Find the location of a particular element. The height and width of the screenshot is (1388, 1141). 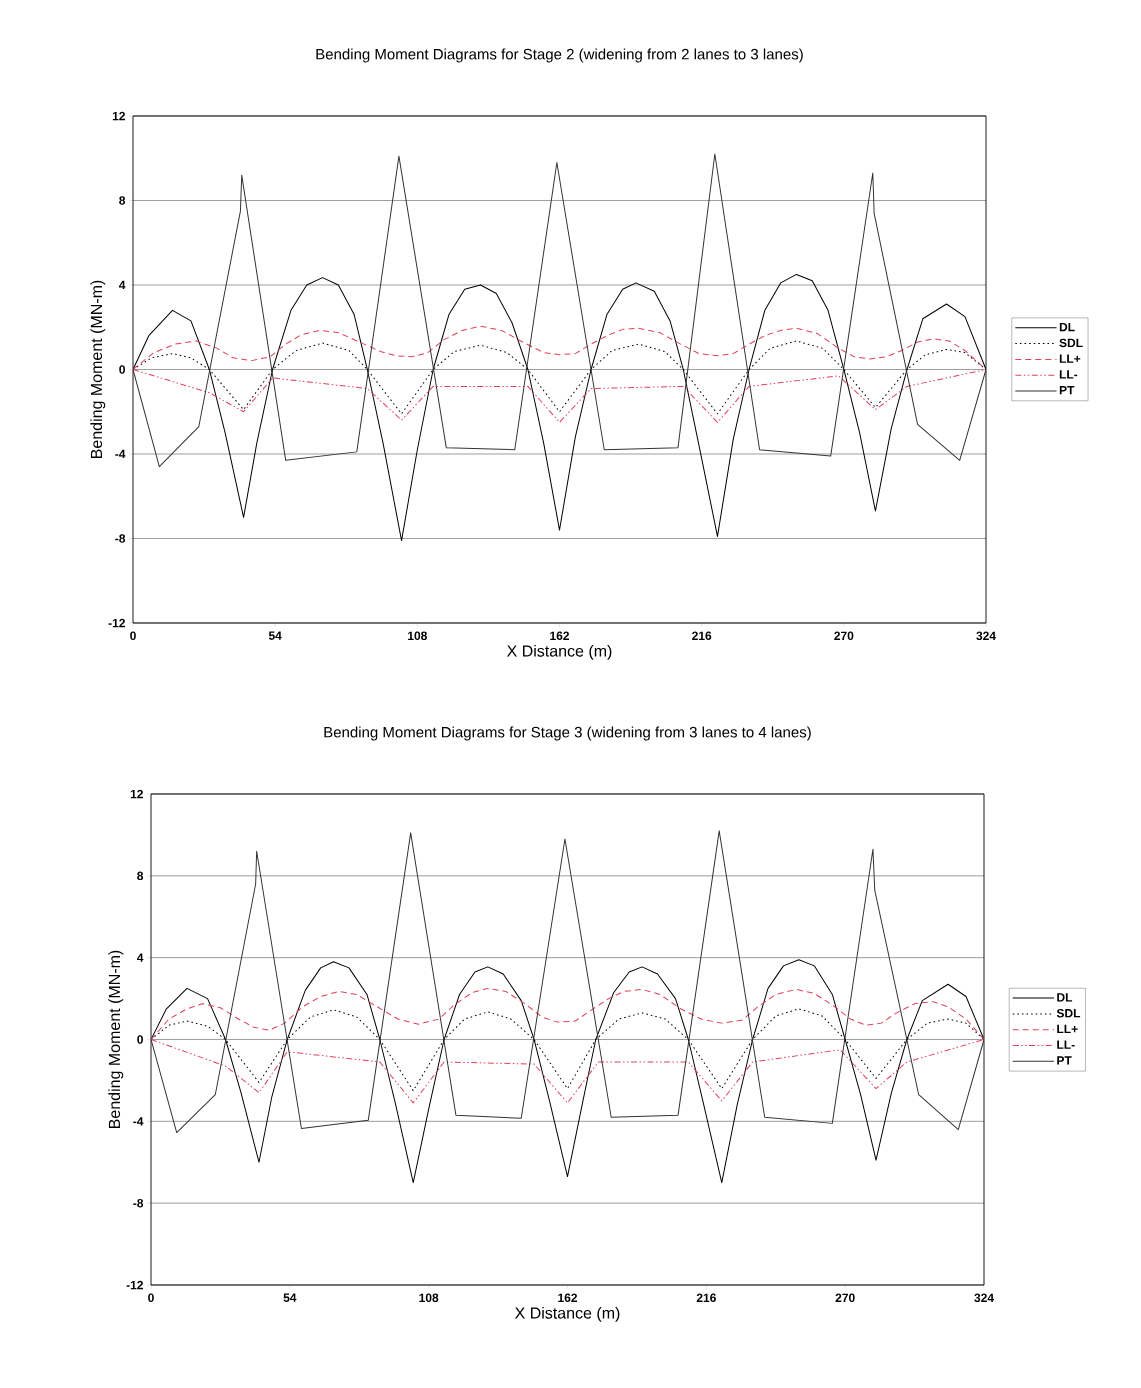

chart-title: Bending Moment Diagrams for Stage 2 (widening from 2 lanes to 3 lanes) is located at coordinates (559, 55).